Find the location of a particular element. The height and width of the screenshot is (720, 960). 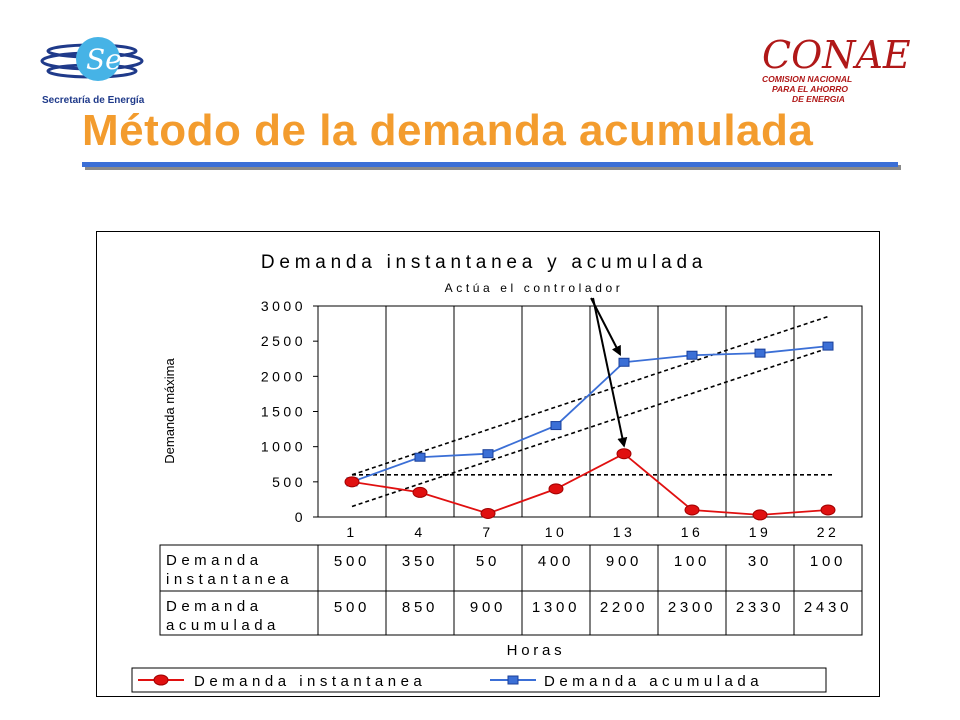

table-row-label: acumulada is located at coordinates (223, 625).